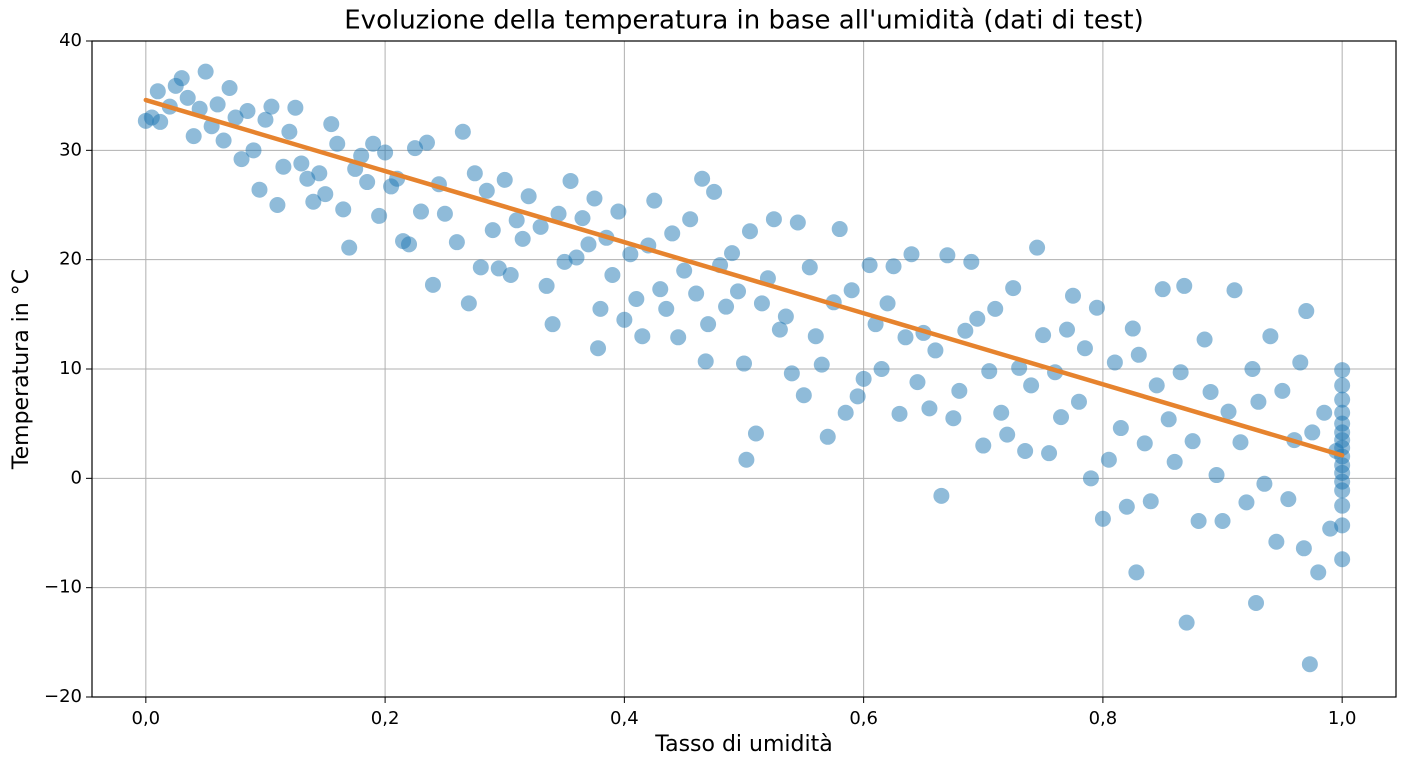  Describe the element at coordinates (1103, 718) in the screenshot. I see `x-tick-label: 0,8` at that location.